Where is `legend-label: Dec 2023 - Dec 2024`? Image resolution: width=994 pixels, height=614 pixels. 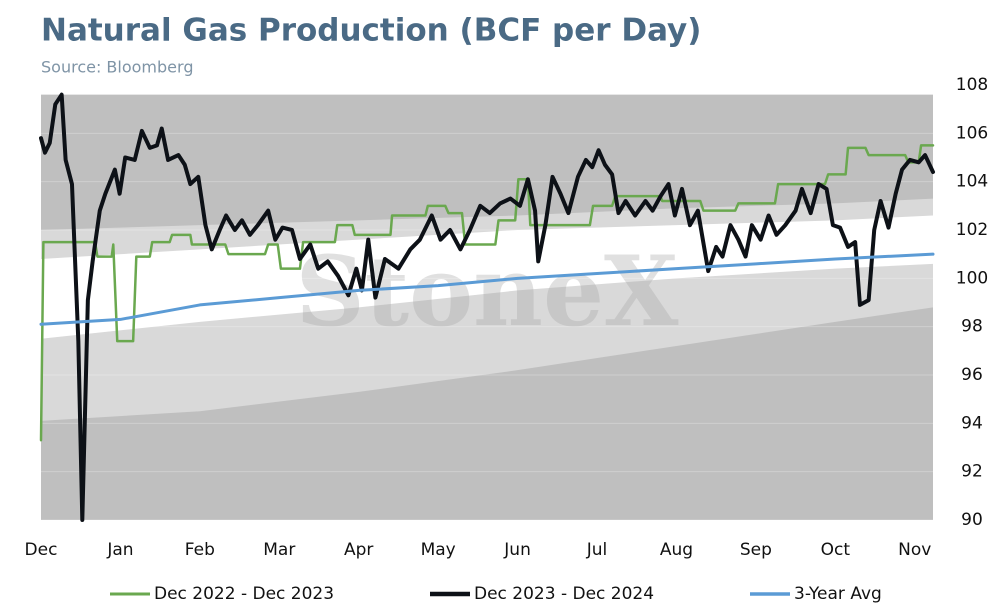
legend-label: Dec 2023 - Dec 2024 is located at coordinates (564, 594).